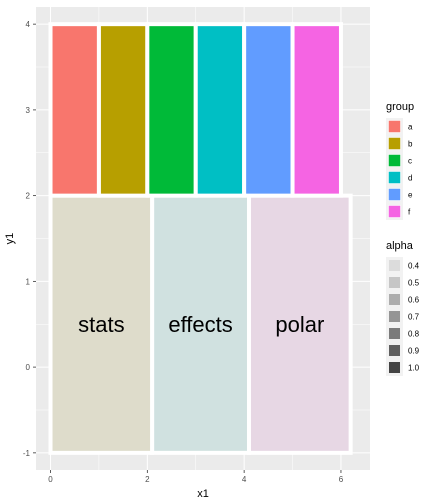  I want to click on legend-label: 0.4, so click(414, 266).